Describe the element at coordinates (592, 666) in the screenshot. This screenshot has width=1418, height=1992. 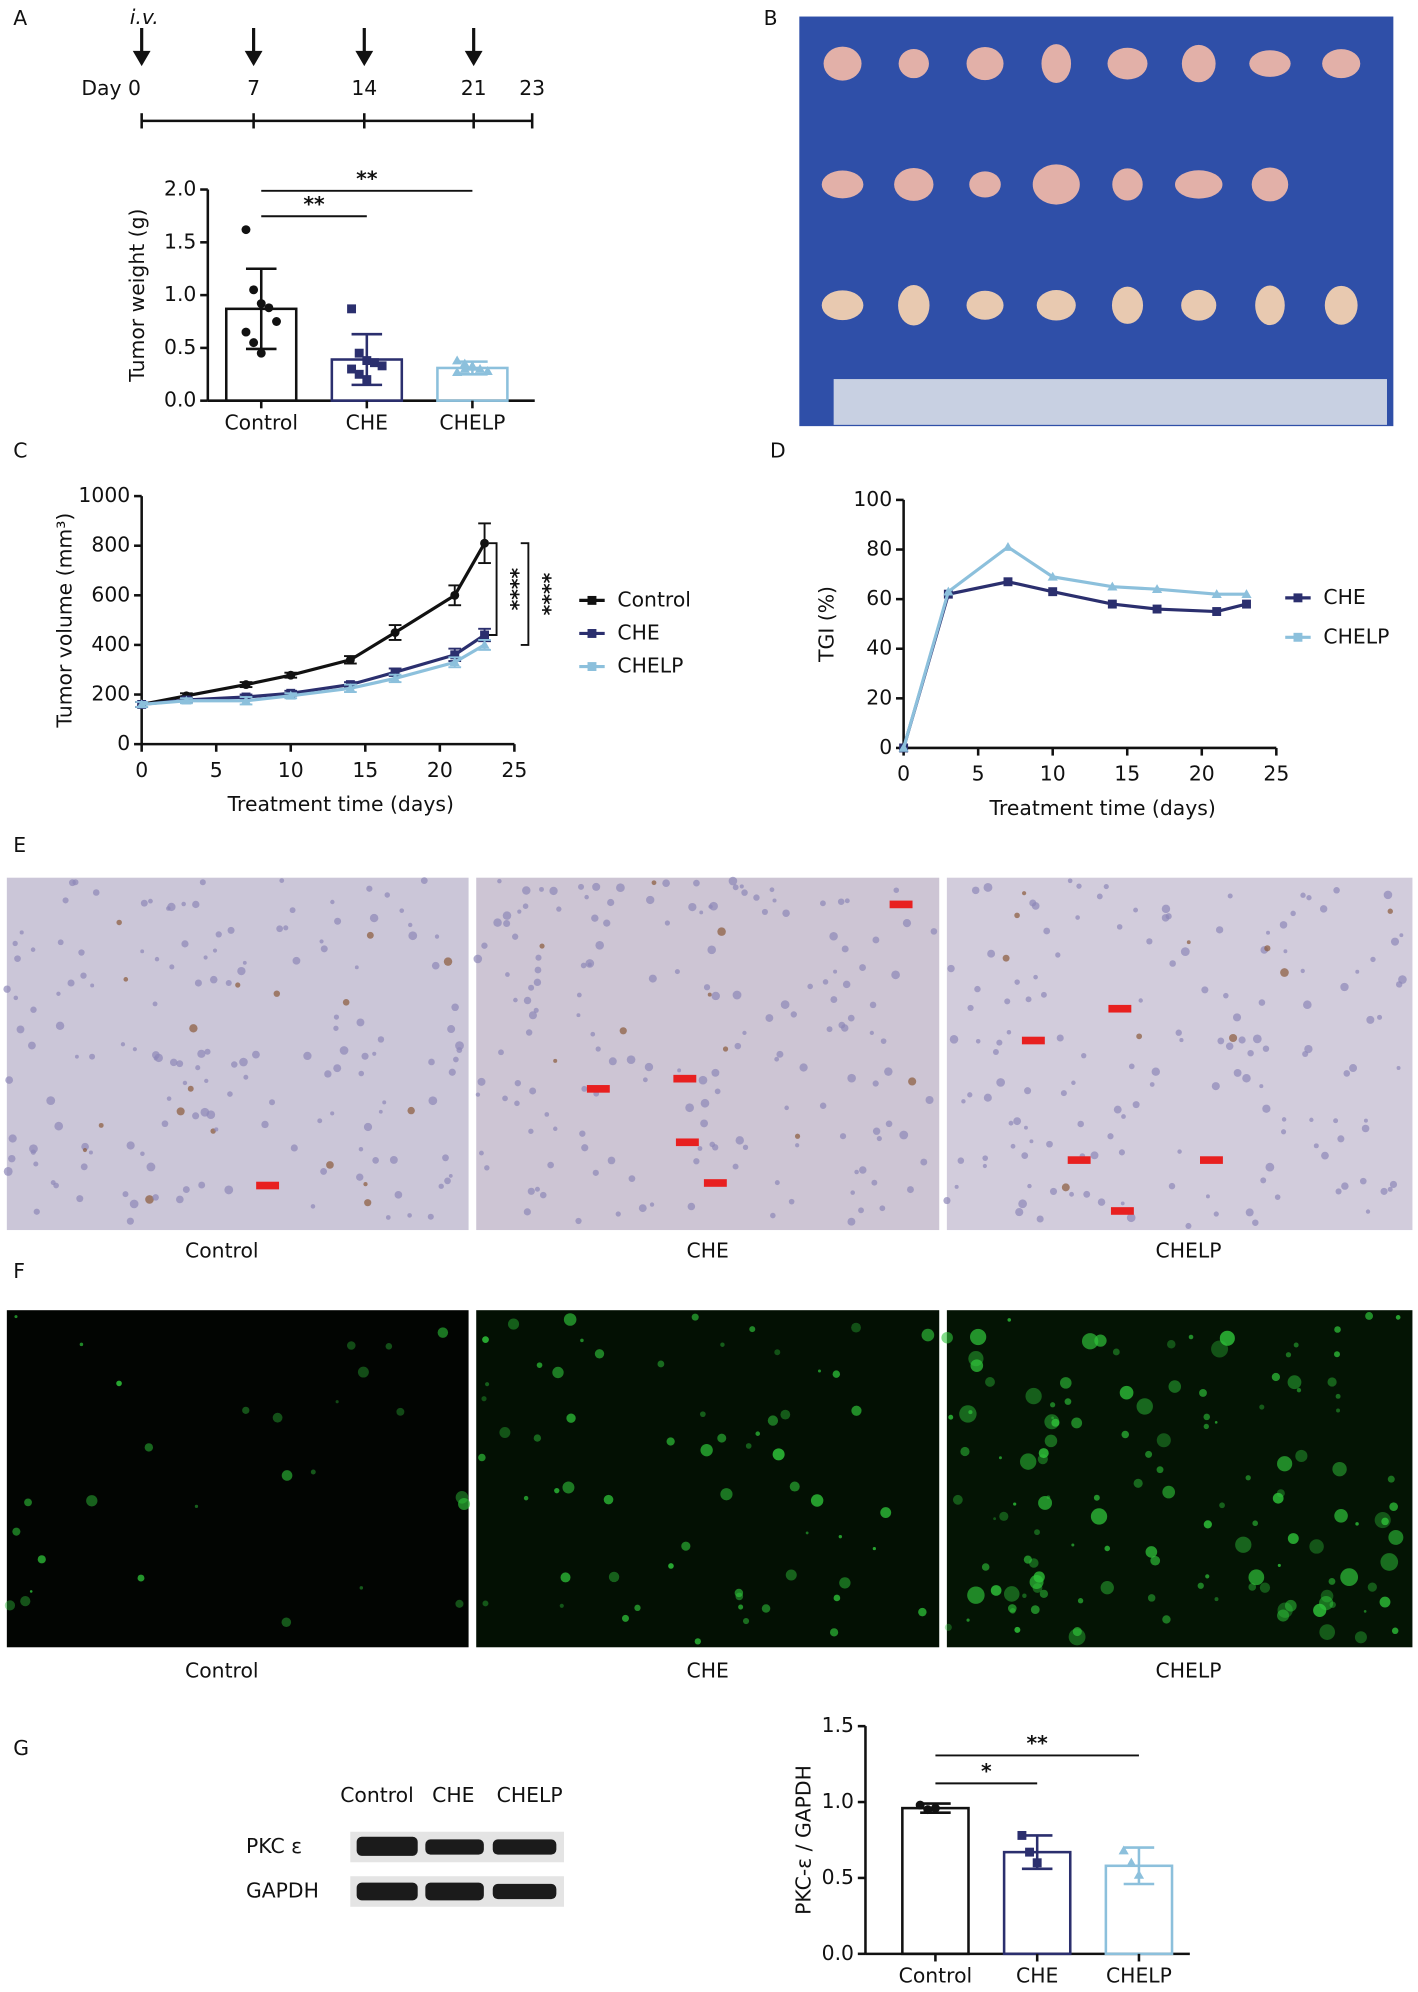
I see `legend-marker` at that location.